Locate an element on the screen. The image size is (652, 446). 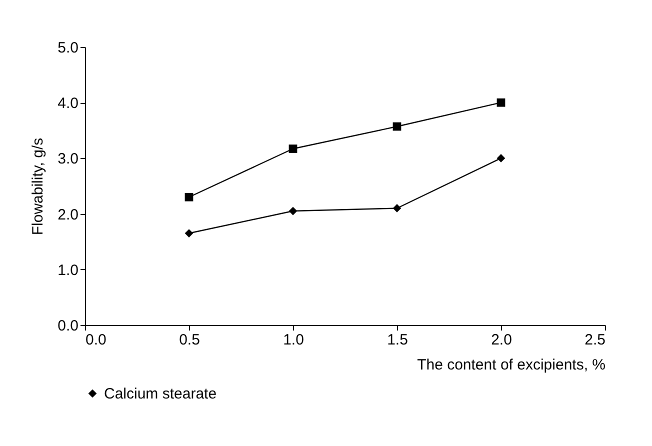
y-tick-label: 5.0 is located at coordinates (68, 48).